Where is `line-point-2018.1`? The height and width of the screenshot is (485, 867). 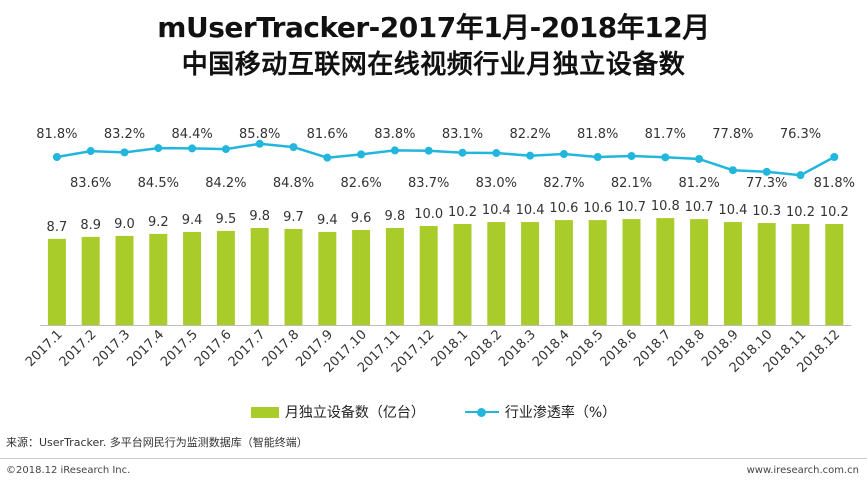 line-point-2018.1 is located at coordinates (462, 152).